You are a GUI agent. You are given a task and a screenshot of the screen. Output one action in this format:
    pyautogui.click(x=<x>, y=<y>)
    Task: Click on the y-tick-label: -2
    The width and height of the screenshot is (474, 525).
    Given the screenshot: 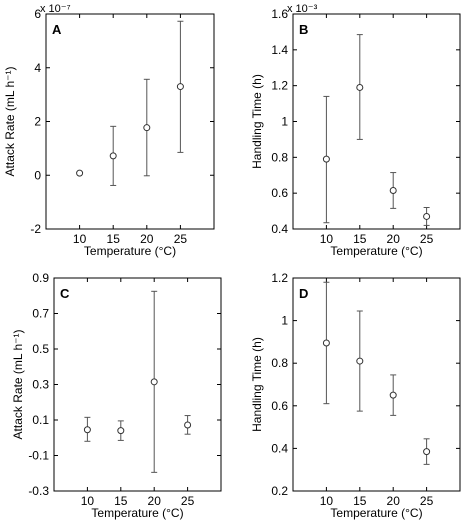 What is the action you would take?
    pyautogui.click(x=35, y=229)
    